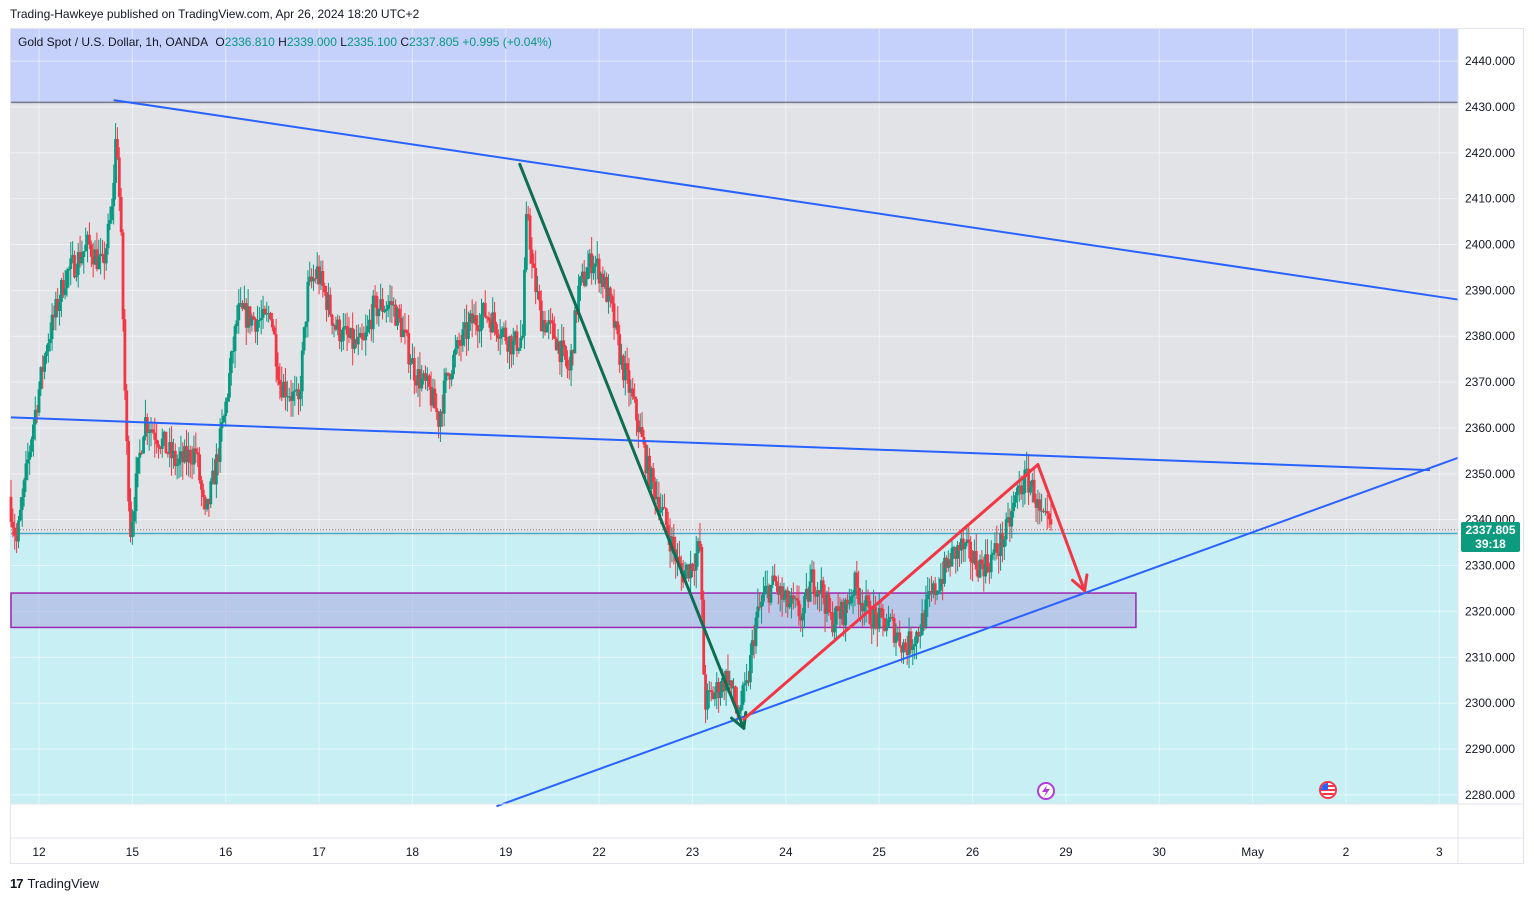 Image resolution: width=1534 pixels, height=901 pixels. I want to click on y-tick-label: 2280.000, so click(1490, 795).